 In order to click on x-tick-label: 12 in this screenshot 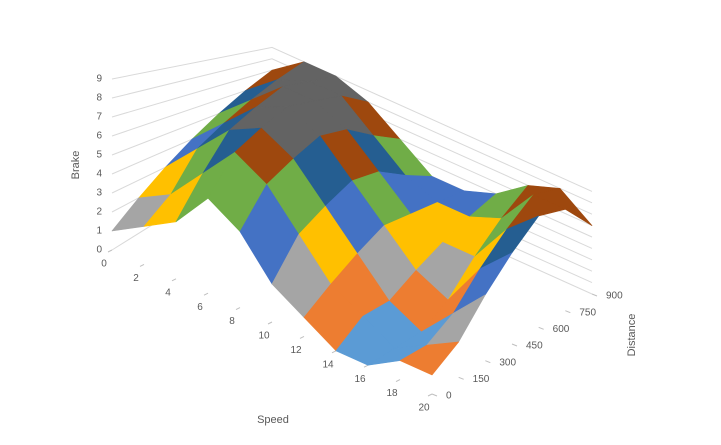, I will do `click(296, 350)`.